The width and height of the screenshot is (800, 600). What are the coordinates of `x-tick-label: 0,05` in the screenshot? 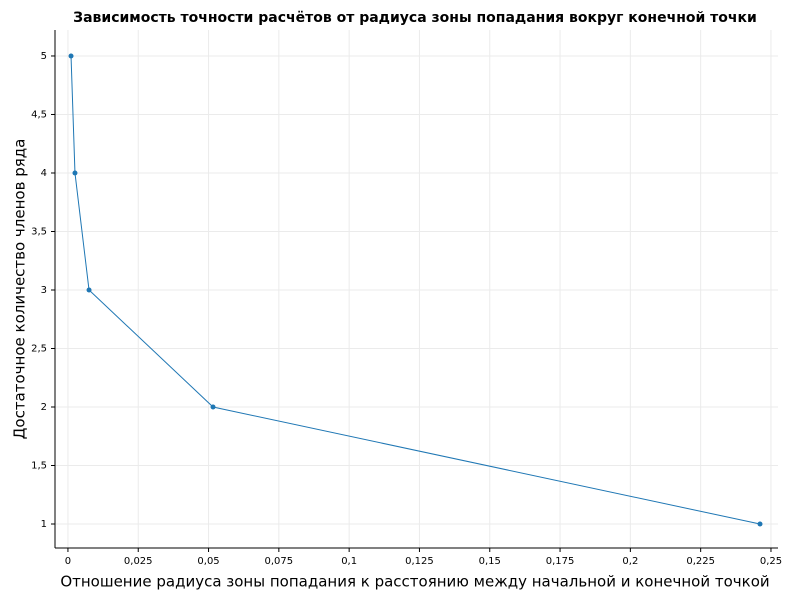 It's located at (208, 561).